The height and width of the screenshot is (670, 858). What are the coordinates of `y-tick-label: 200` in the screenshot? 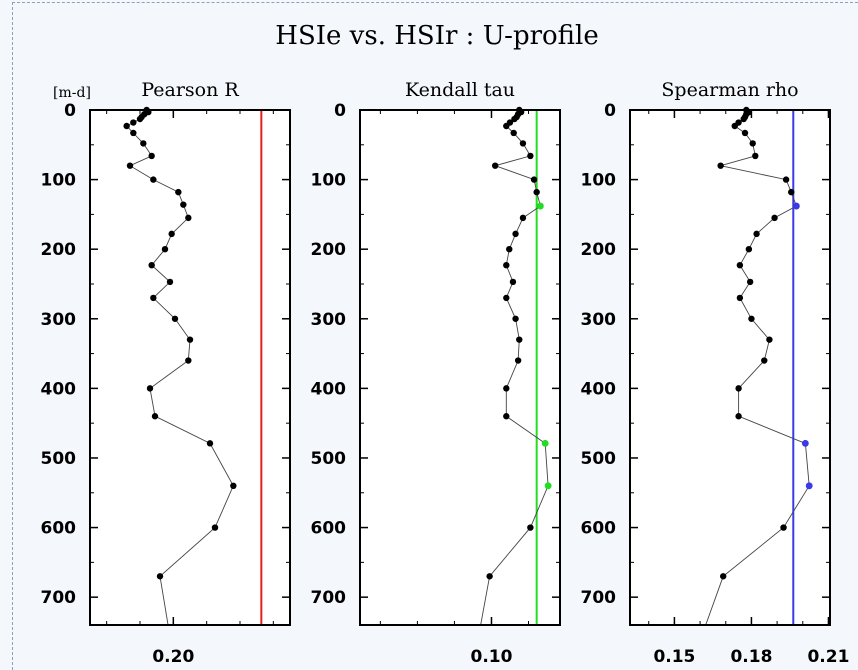 It's located at (329, 250).